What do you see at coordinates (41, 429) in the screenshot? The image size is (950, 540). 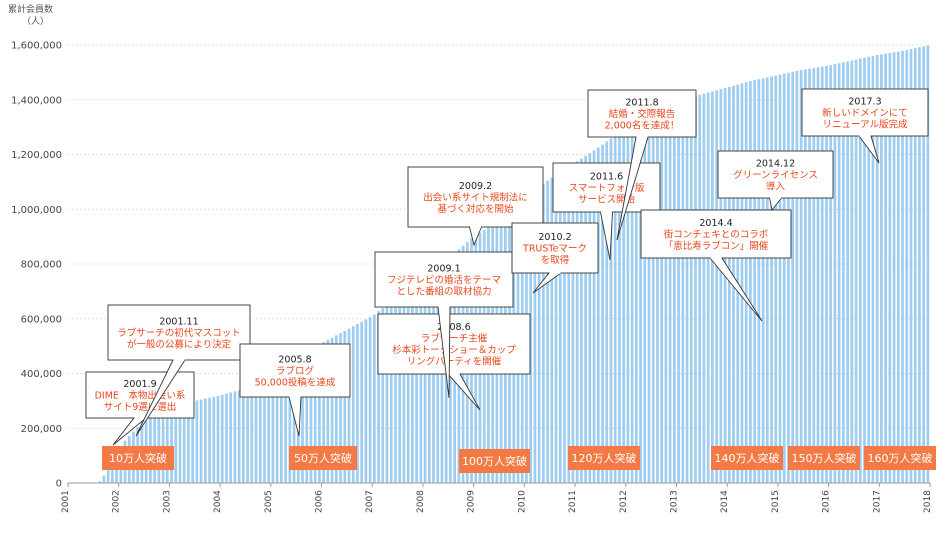 I see `y-tick-label: 200,000` at bounding box center [41, 429].